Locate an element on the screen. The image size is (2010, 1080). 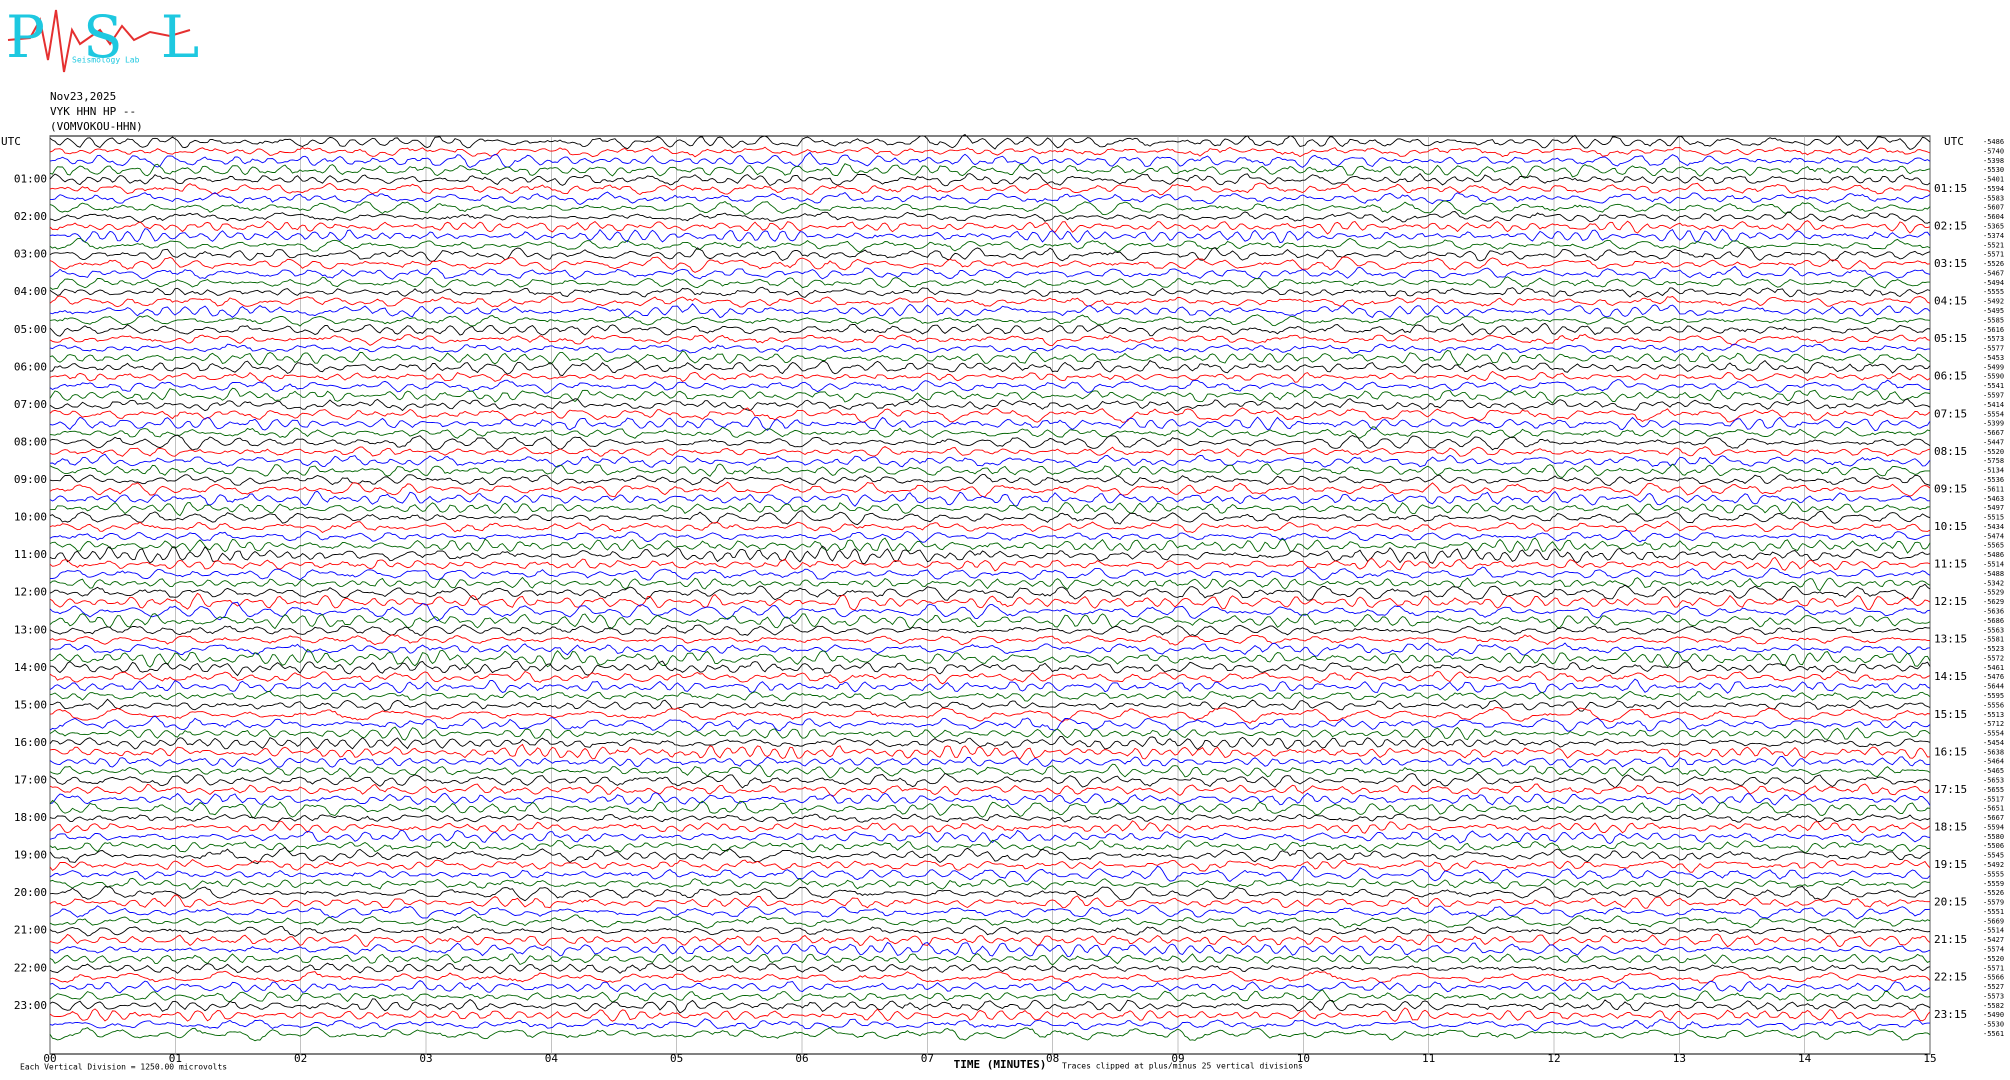
x-tick-label: 00 is located at coordinates (49, 1058).